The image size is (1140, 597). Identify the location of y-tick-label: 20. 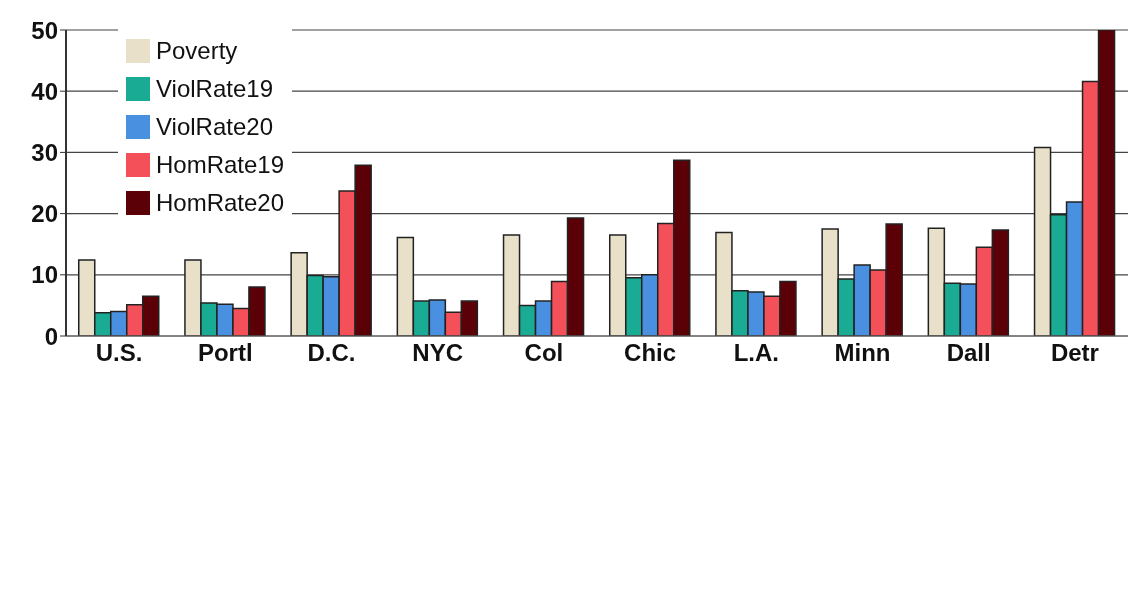
(44, 214).